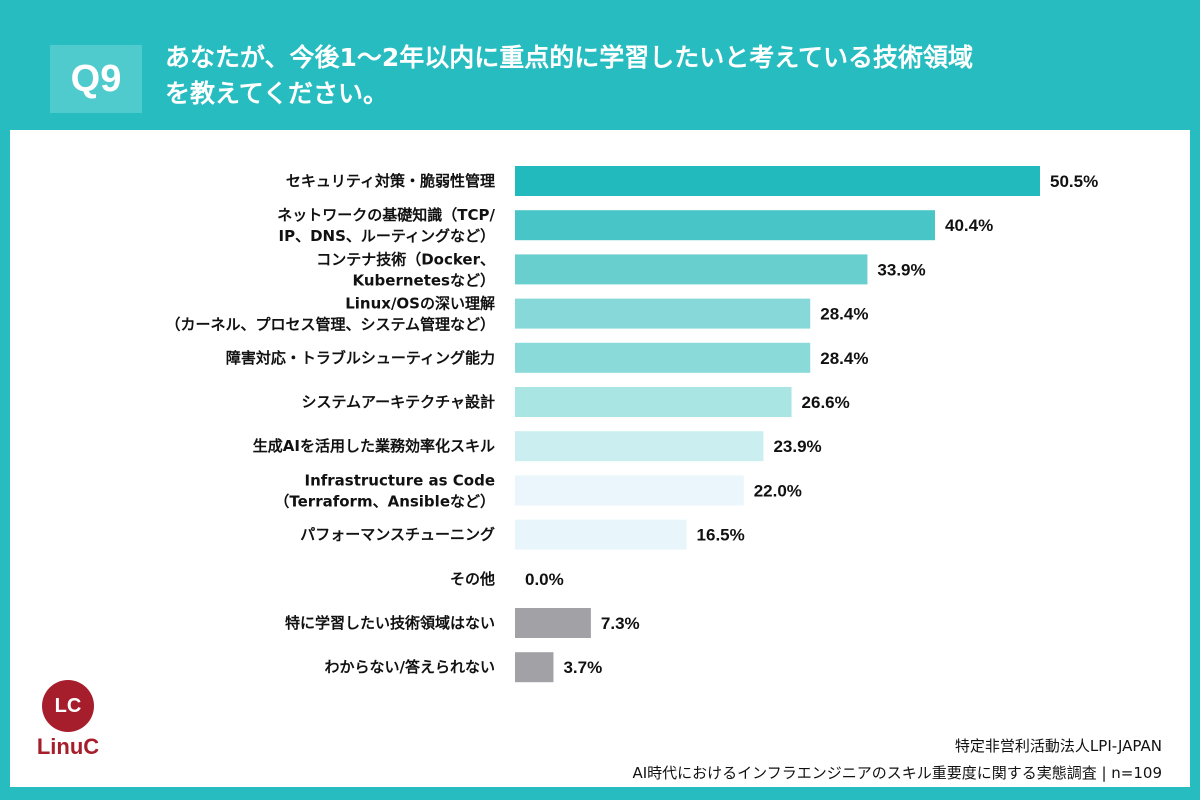 The height and width of the screenshot is (800, 1200). I want to click on value-label: 3.7%, so click(582, 667).